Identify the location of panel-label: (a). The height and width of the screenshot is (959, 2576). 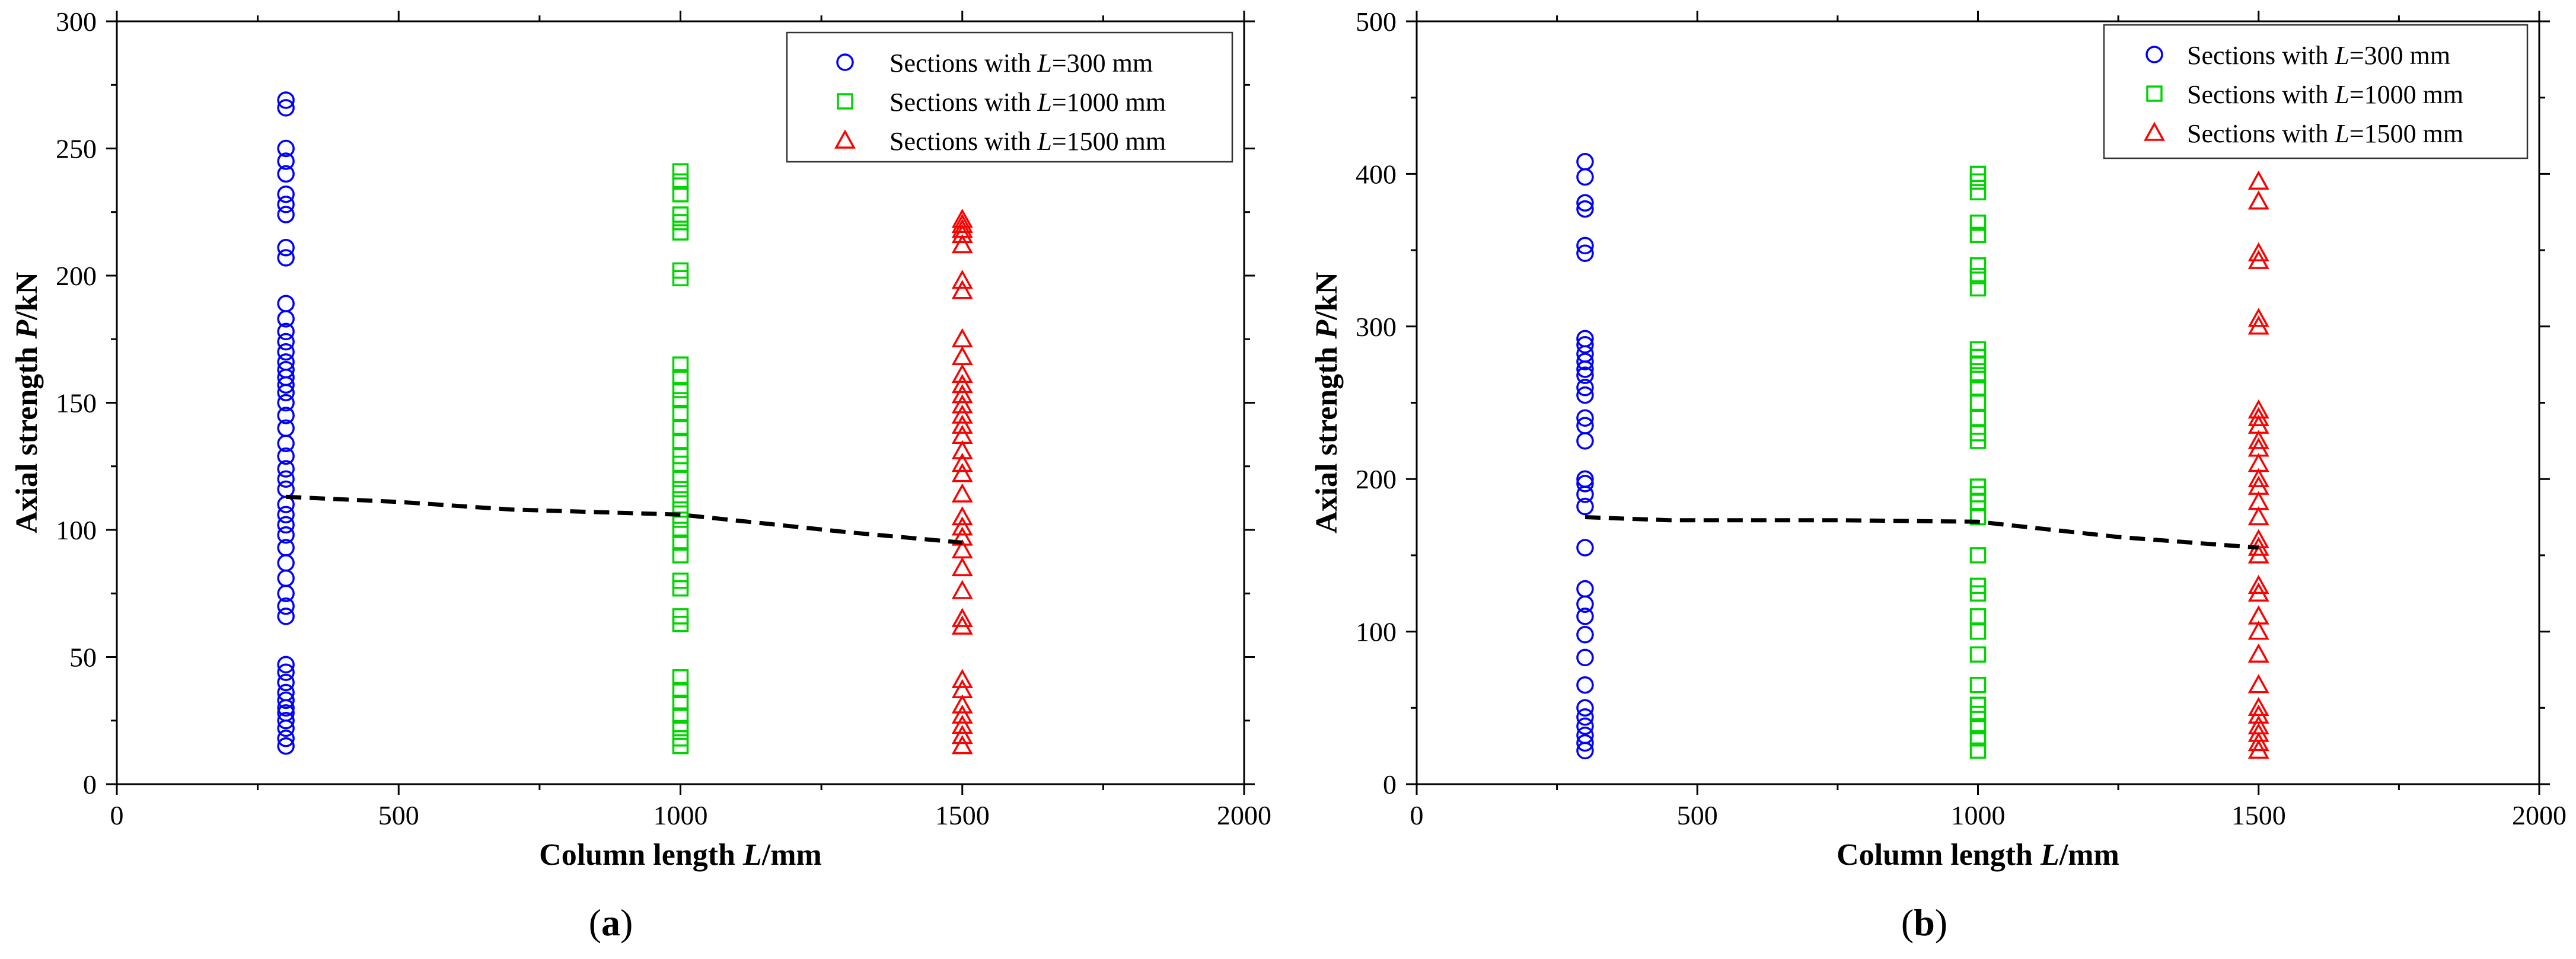
(611, 923).